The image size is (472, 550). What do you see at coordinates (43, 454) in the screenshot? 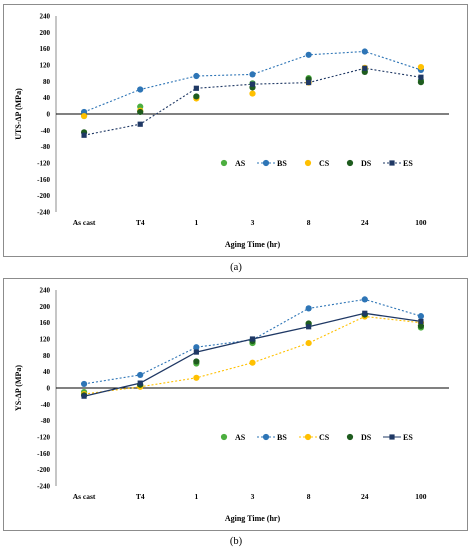
I see `y-tick-label: -160` at bounding box center [43, 454].